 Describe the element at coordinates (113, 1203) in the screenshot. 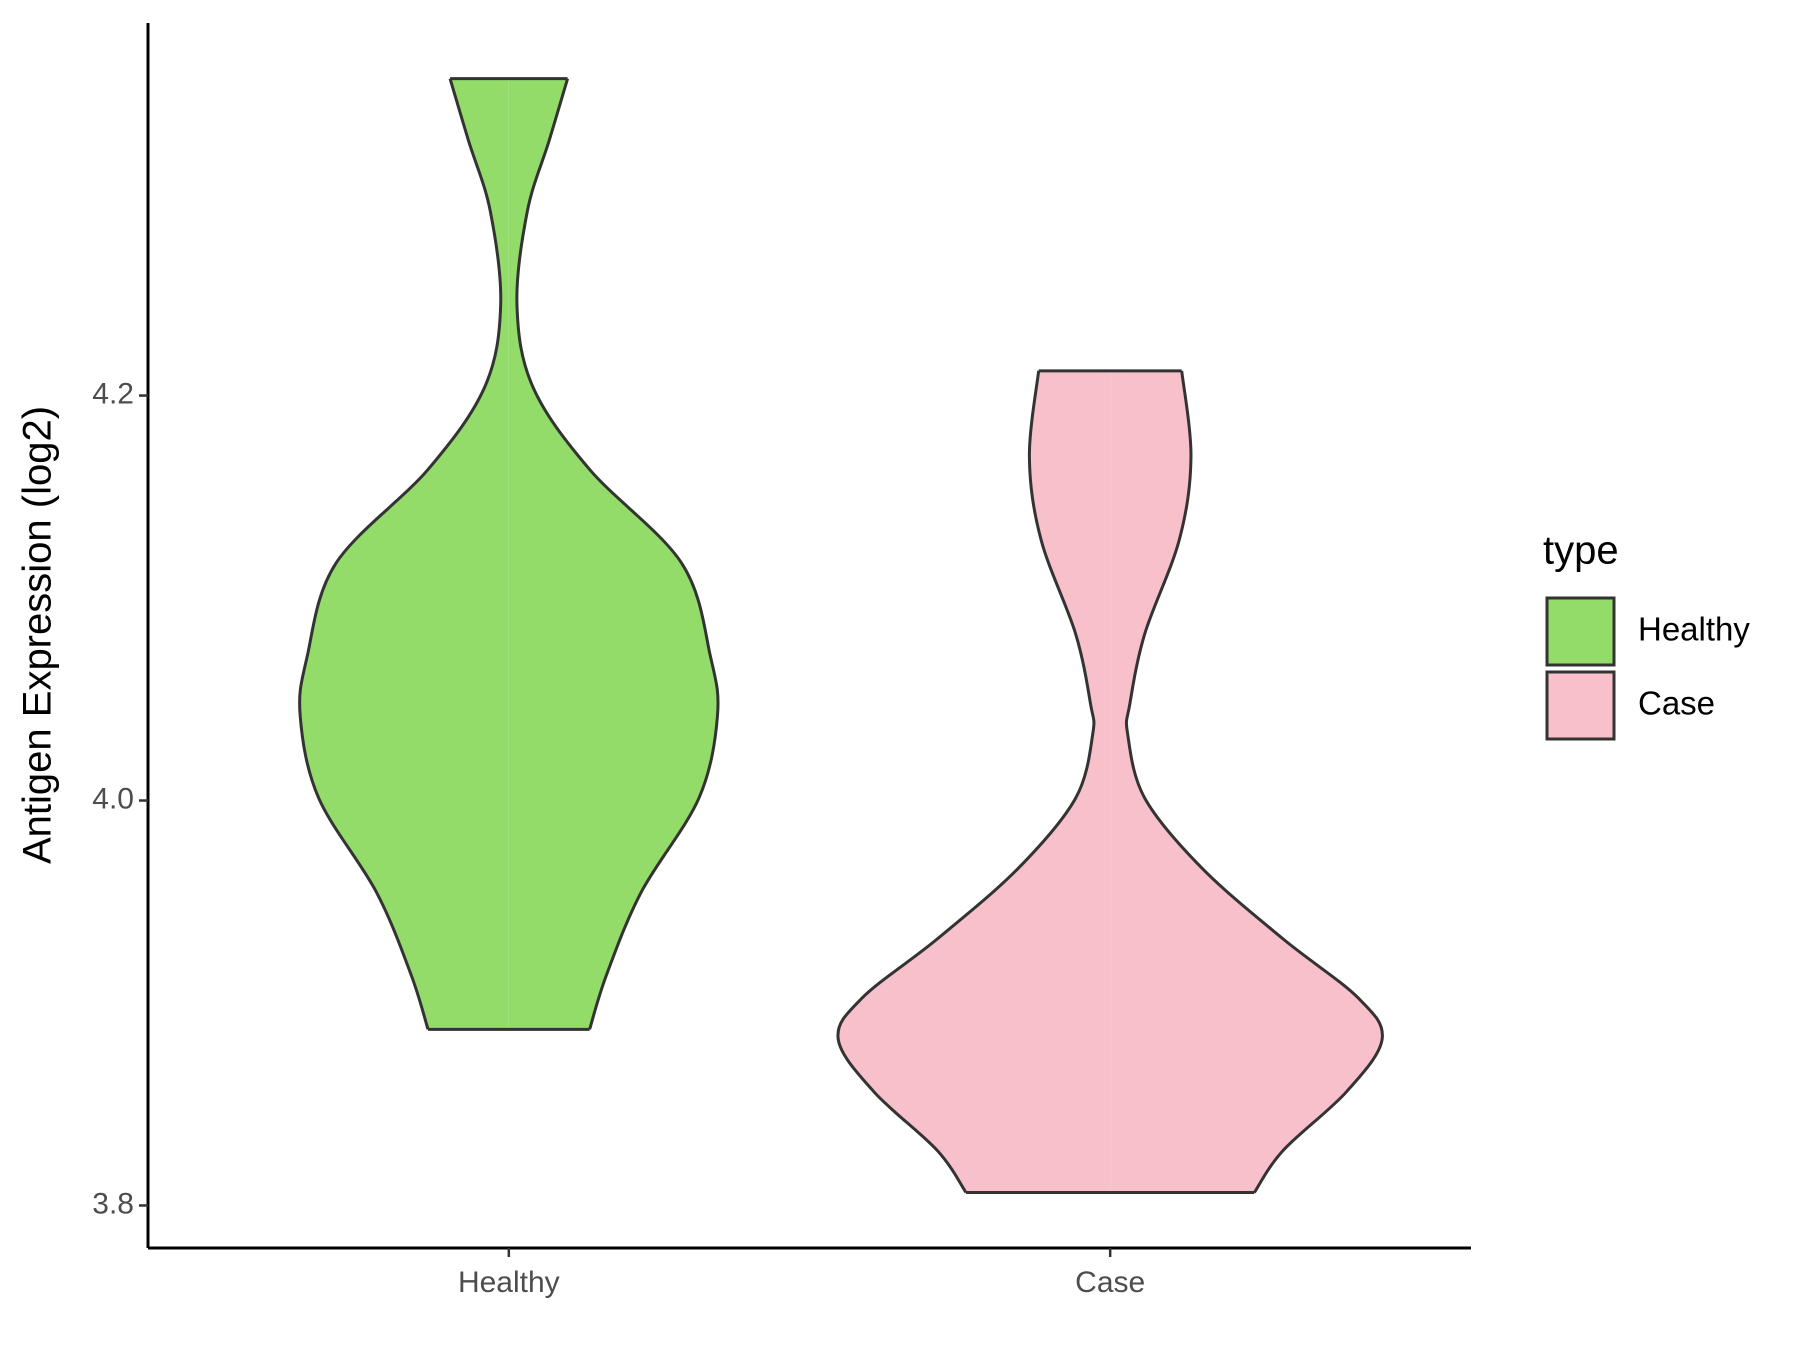

I see `y-tick-label: 3.8` at that location.